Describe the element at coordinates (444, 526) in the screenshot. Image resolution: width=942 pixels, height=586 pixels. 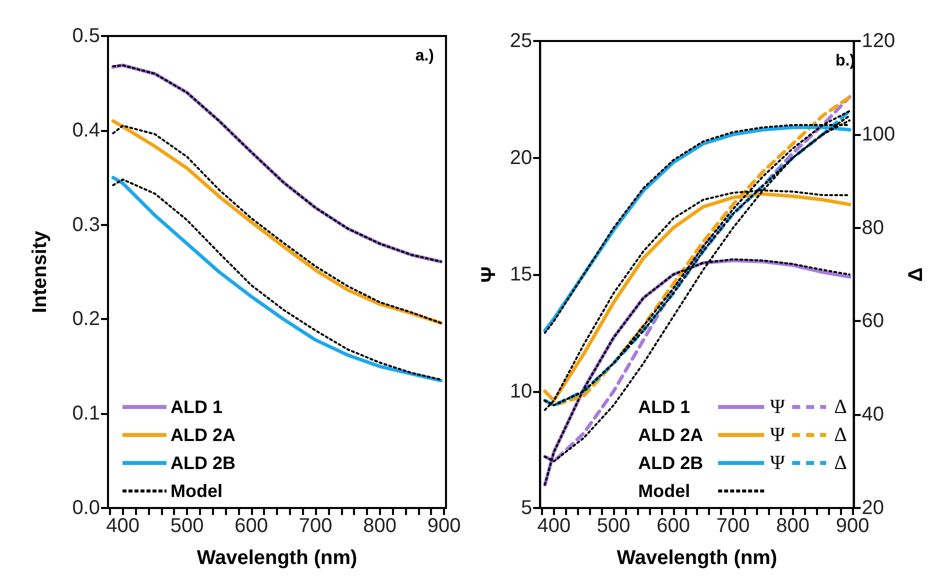
I see `x-tick-label: 900` at that location.